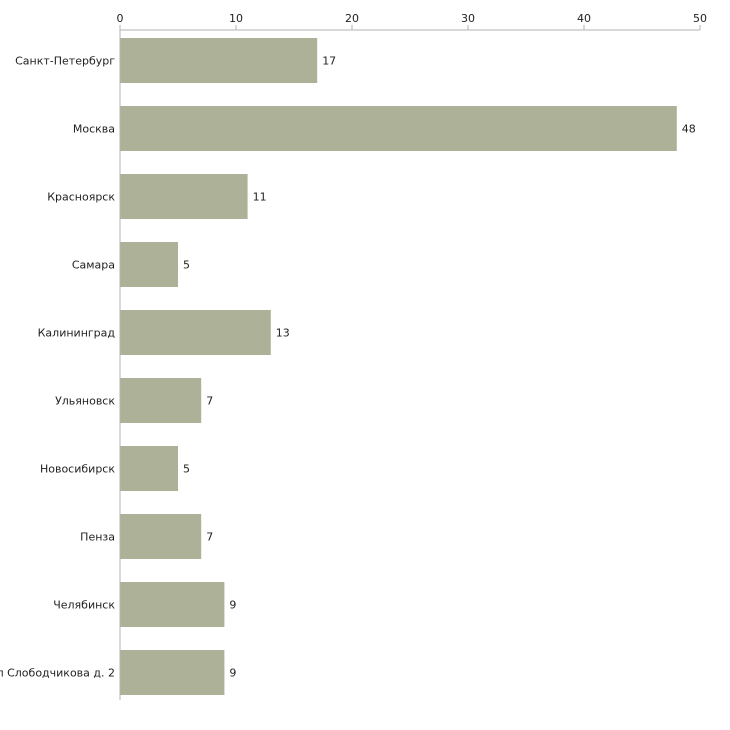 Image resolution: width=730 pixels, height=730 pixels. What do you see at coordinates (97, 537) in the screenshot?
I see `category-label: Пенза` at bounding box center [97, 537].